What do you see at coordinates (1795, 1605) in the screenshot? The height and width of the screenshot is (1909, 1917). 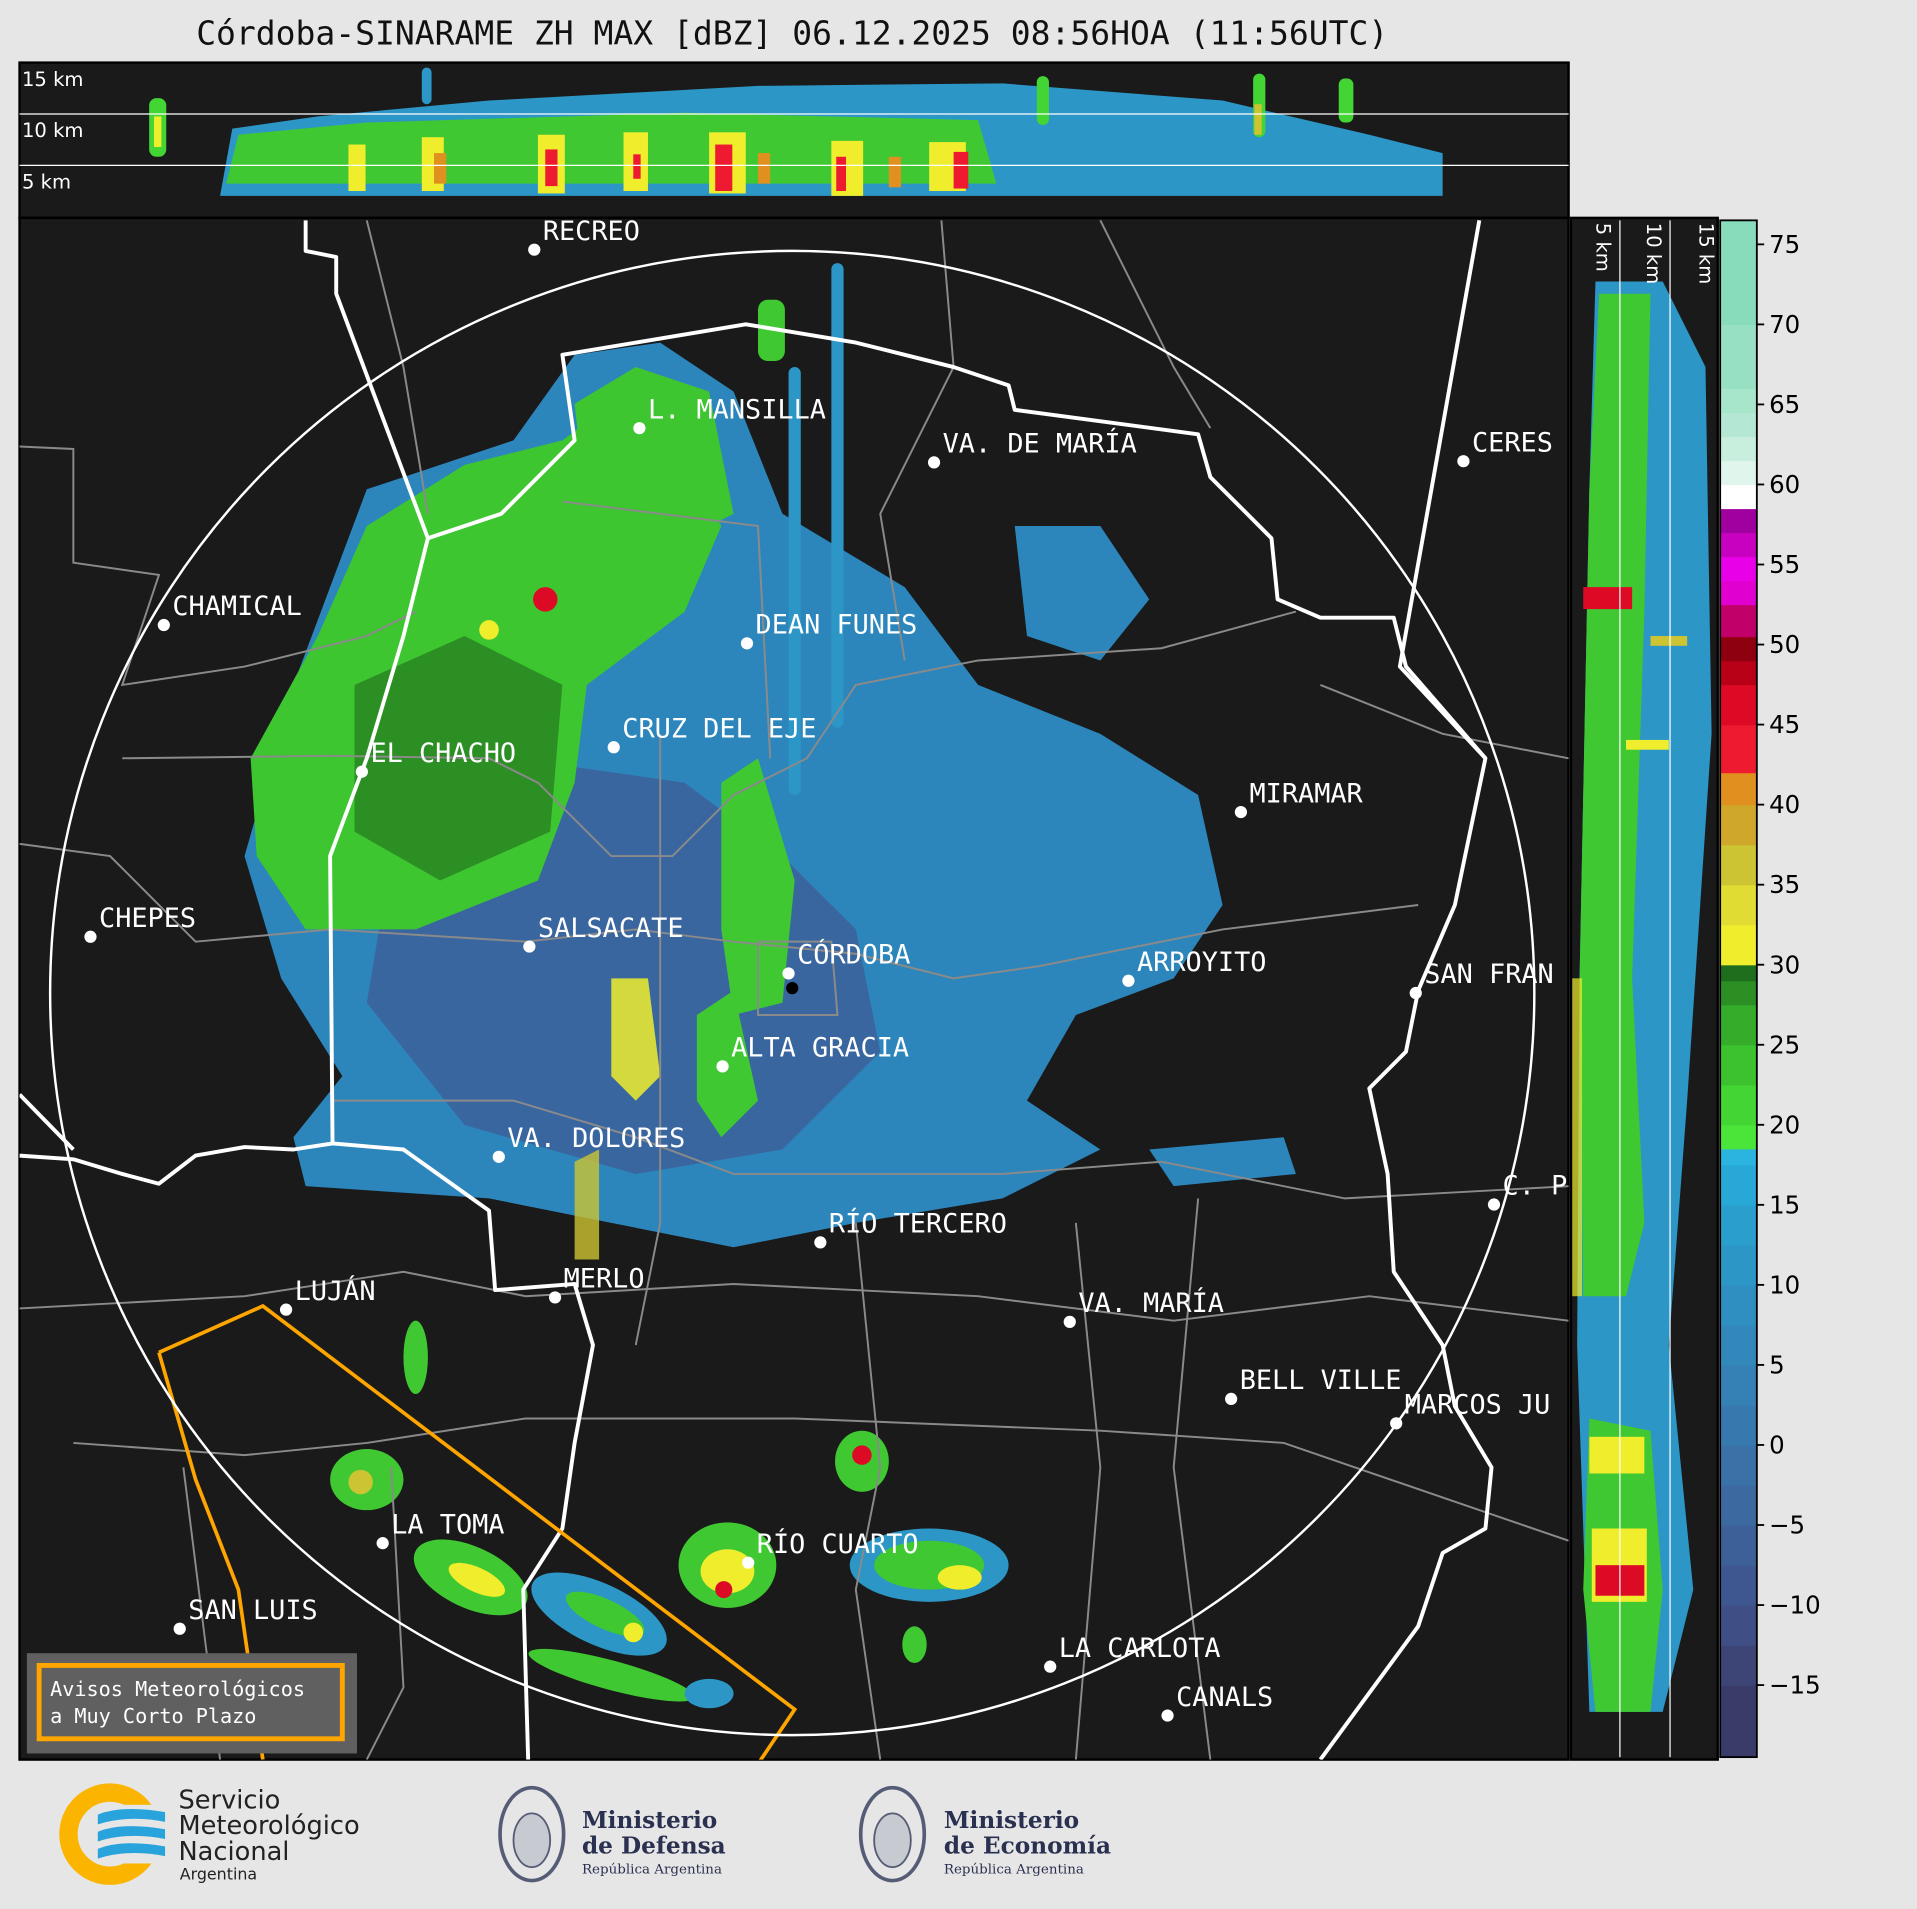 I see `colorbar-tick-label: −10` at bounding box center [1795, 1605].